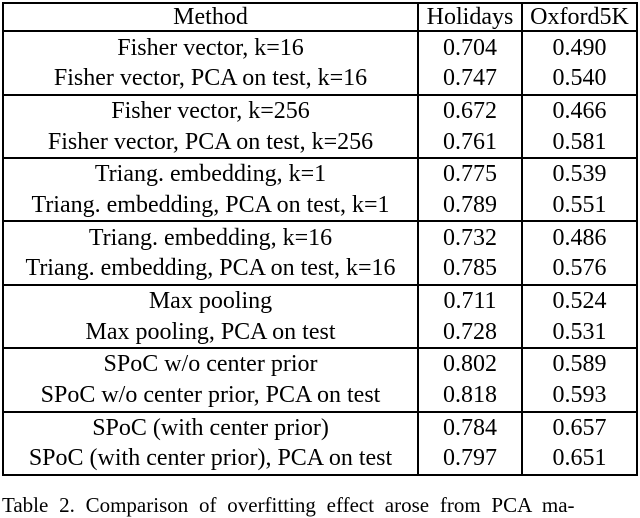 This screenshot has height=518, width=640. What do you see at coordinates (579, 47) in the screenshot?
I see `oxford5k-value-cell: 0.490` at bounding box center [579, 47].